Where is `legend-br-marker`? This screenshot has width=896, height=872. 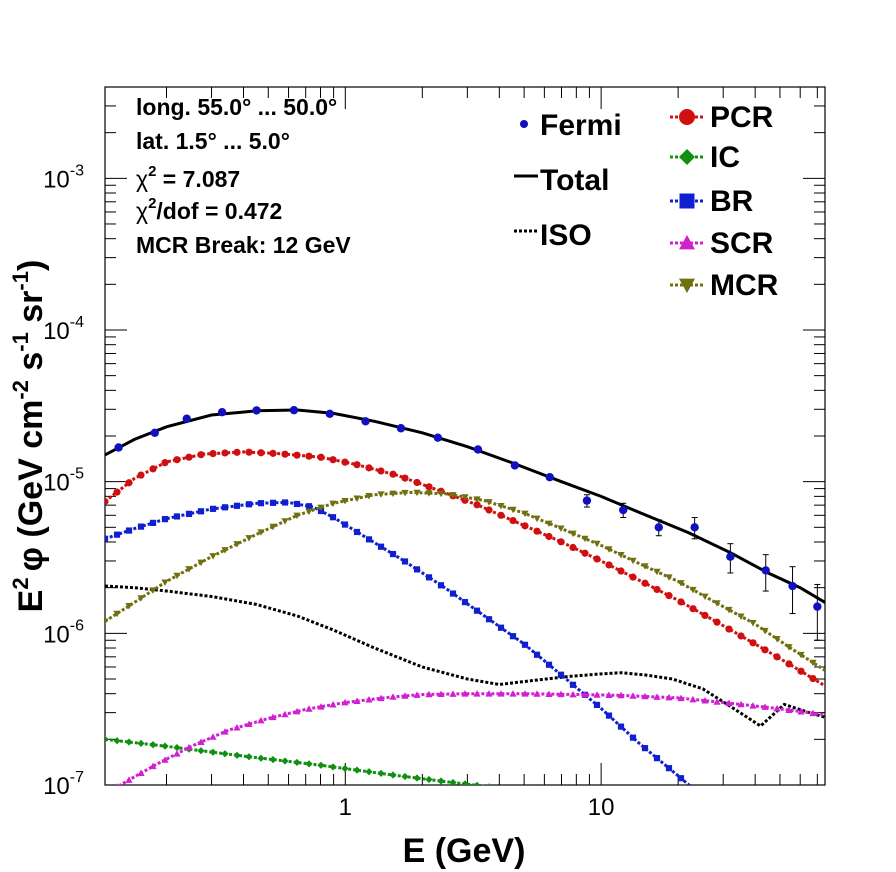 legend-br-marker is located at coordinates (687, 201).